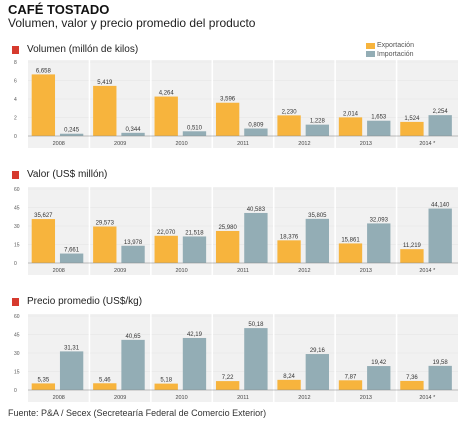 The image size is (461, 424). Describe the element at coordinates (412, 246) in the screenshot. I see `data-label-export: 11,219` at that location.